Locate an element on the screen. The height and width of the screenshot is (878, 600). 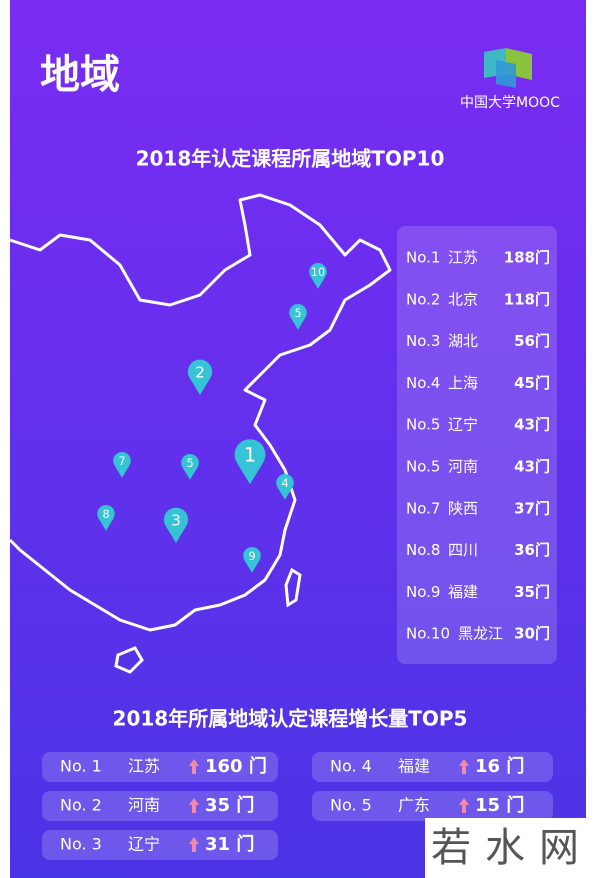
logo-icon is located at coordinates (508, 68).